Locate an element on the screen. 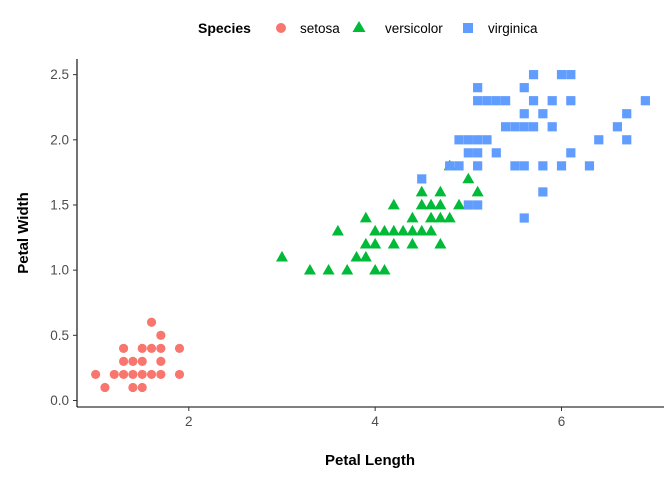  legend-label-setosa: setosa is located at coordinates (320, 28).